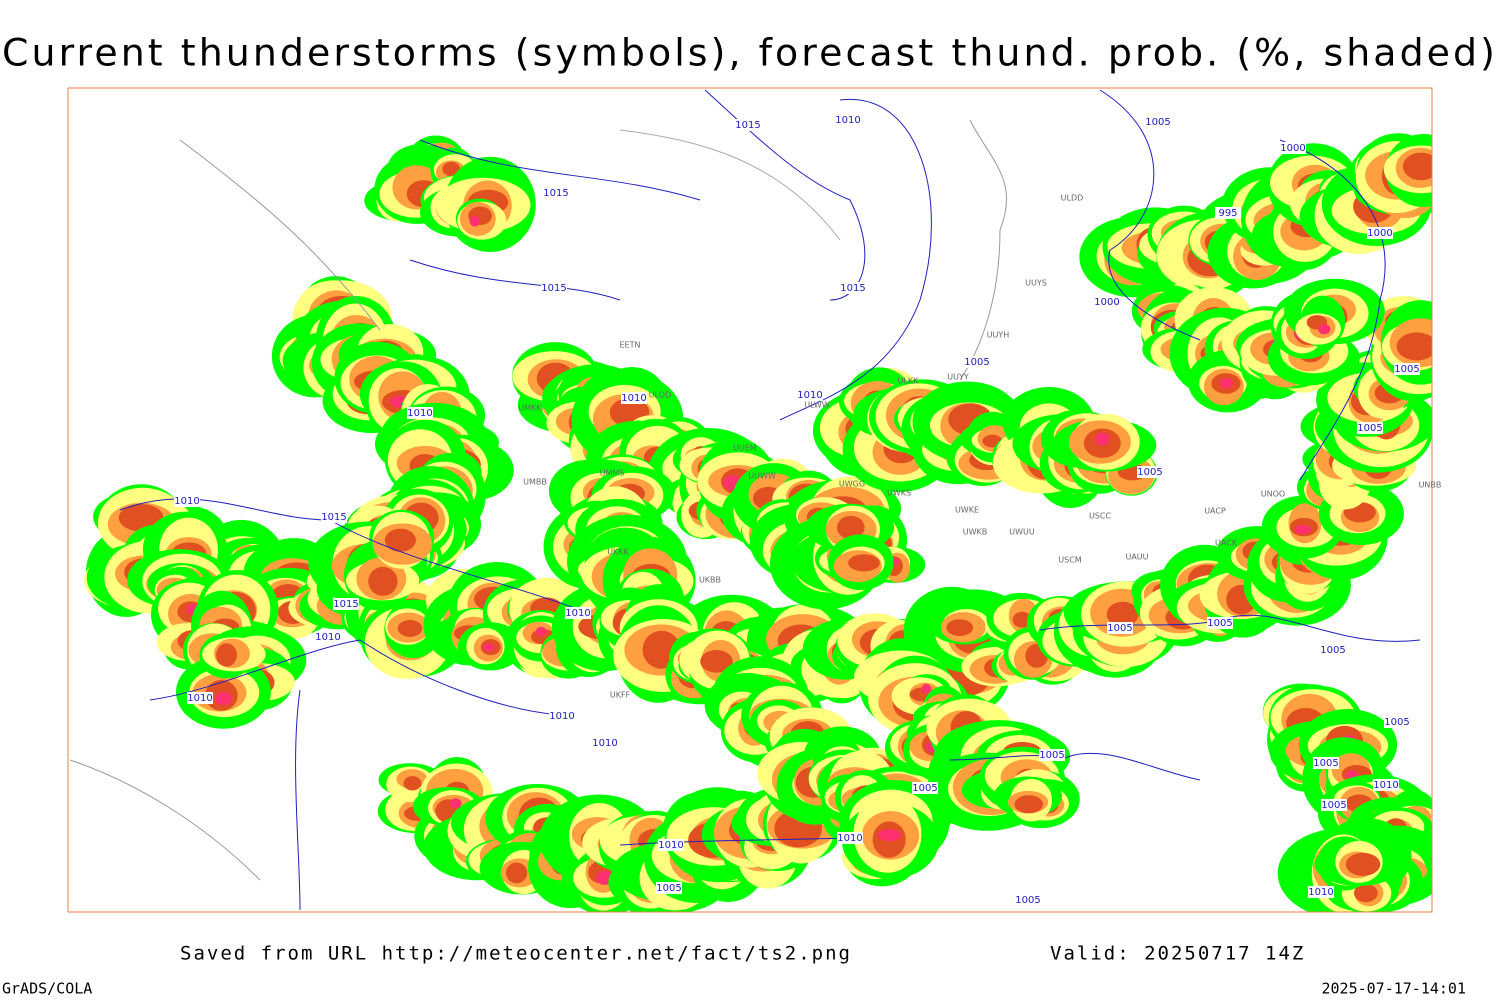 This screenshot has width=1500, height=1000. Describe the element at coordinates (1022, 532) in the screenshot. I see `station-code: UWUU` at that location.